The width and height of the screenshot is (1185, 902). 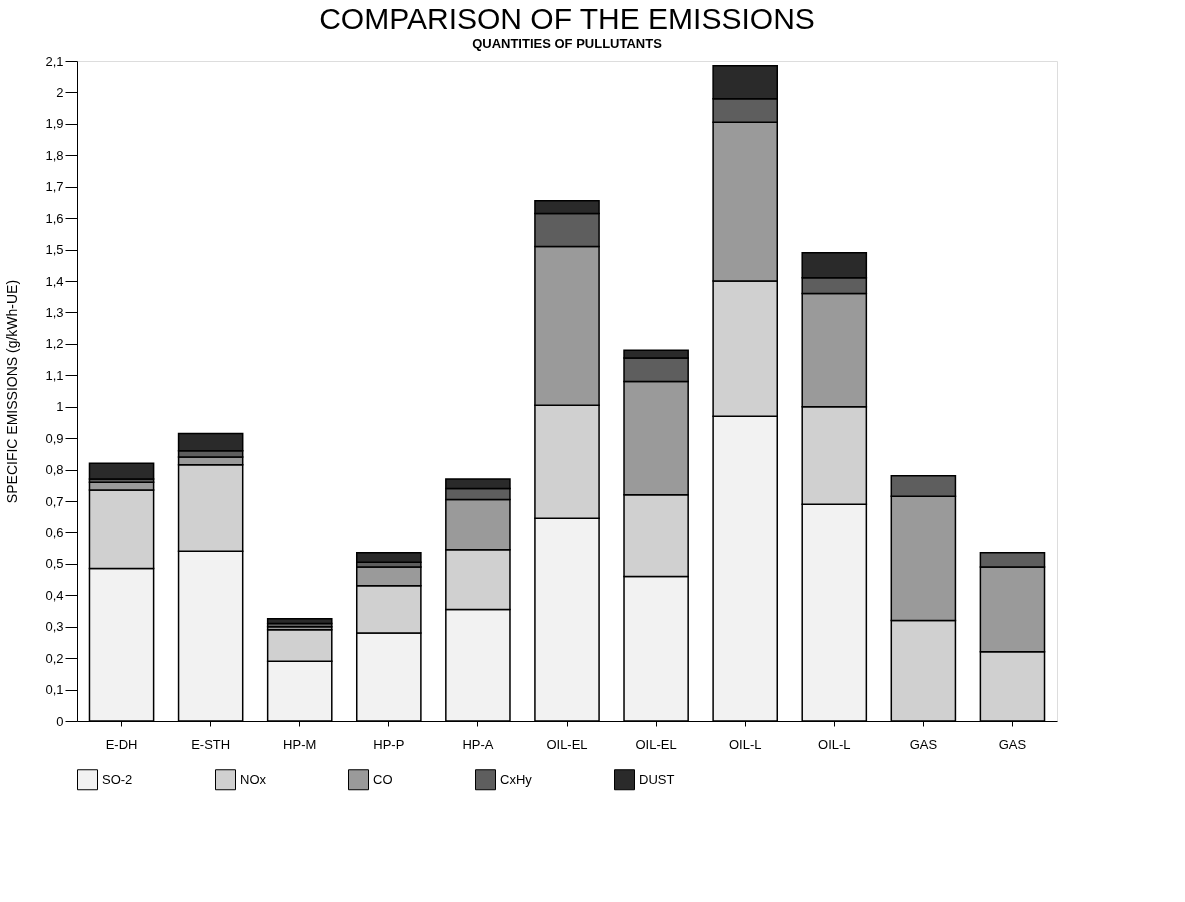 What do you see at coordinates (54, 312) in the screenshot?
I see `y-tick-label: 1,3` at bounding box center [54, 312].